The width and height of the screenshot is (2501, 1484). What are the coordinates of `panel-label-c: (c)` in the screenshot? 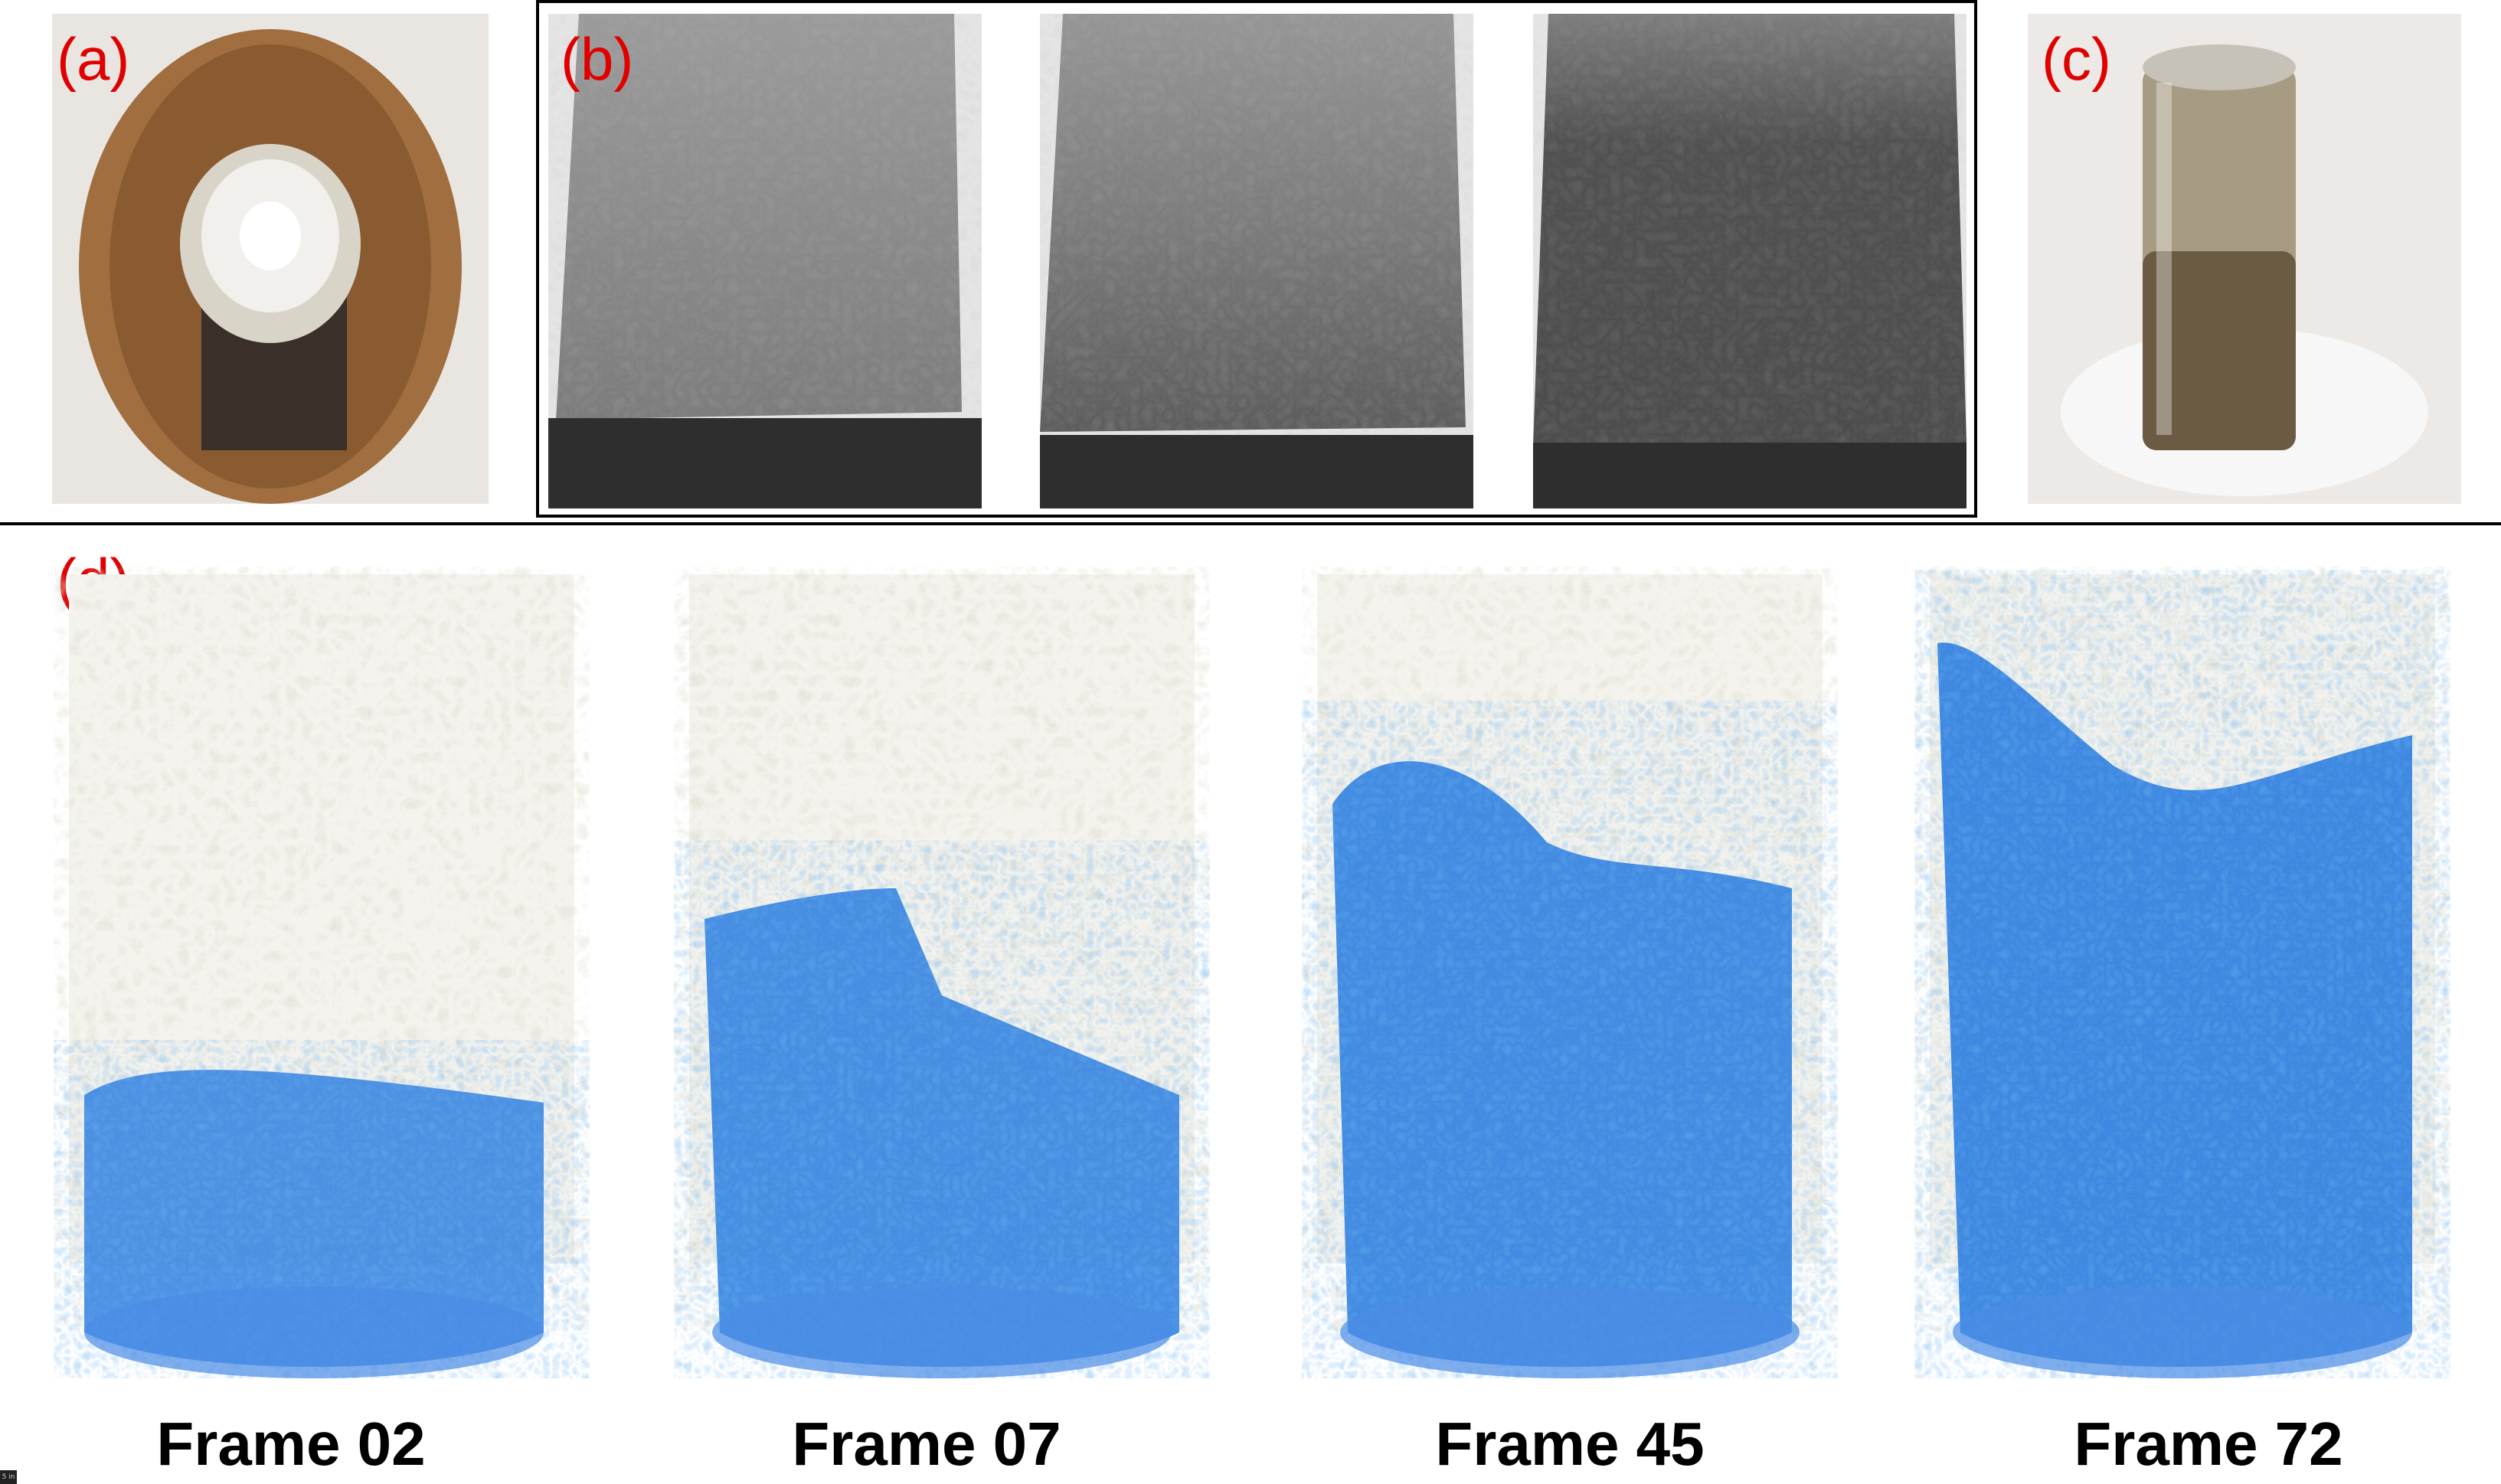 It's located at (2077, 59).